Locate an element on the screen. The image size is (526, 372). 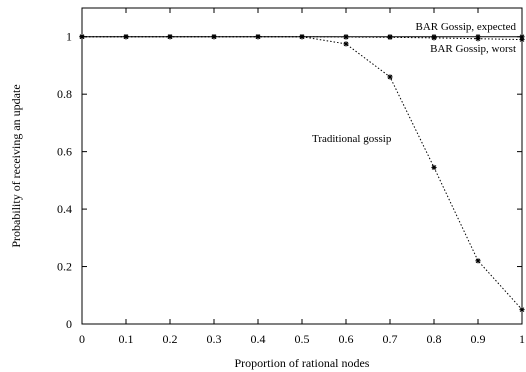
x-tick-label: 1 is located at coordinates (522, 339).